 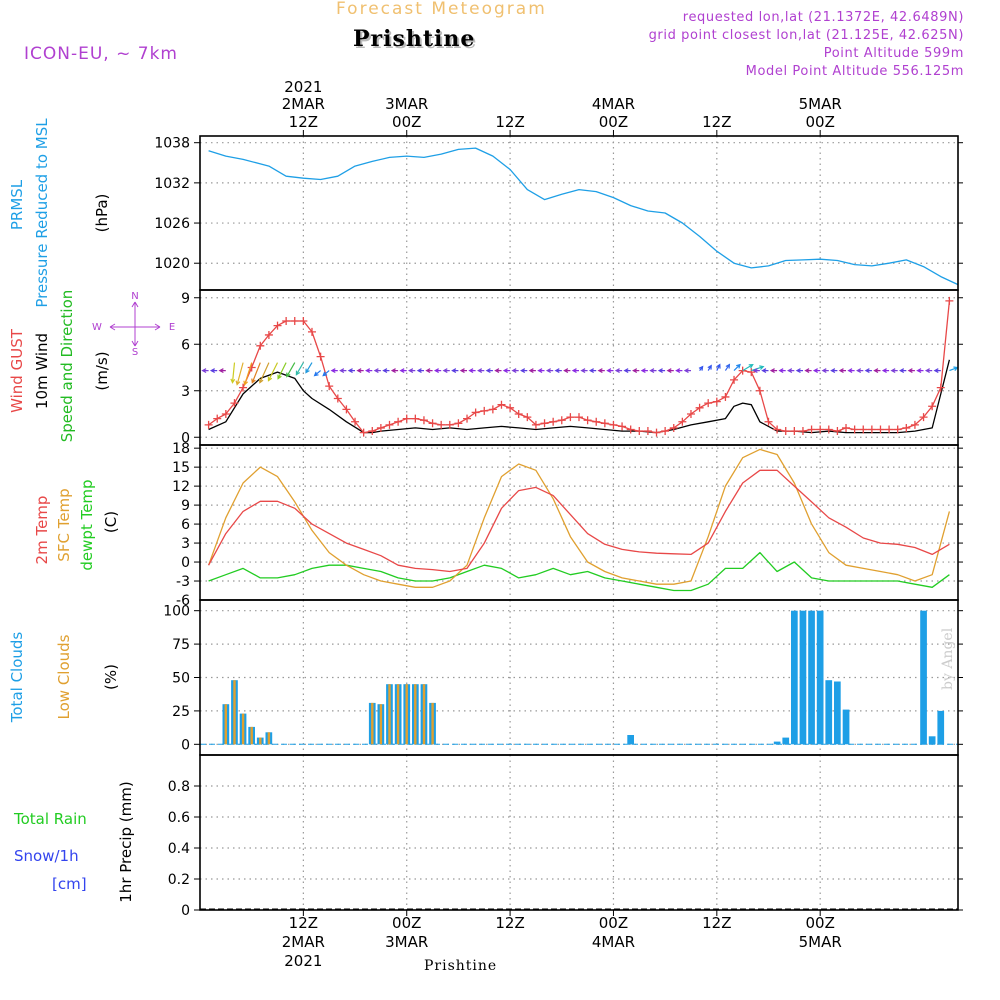 What do you see at coordinates (185, 392) in the screenshot?
I see `ytick-label: 3` at bounding box center [185, 392].